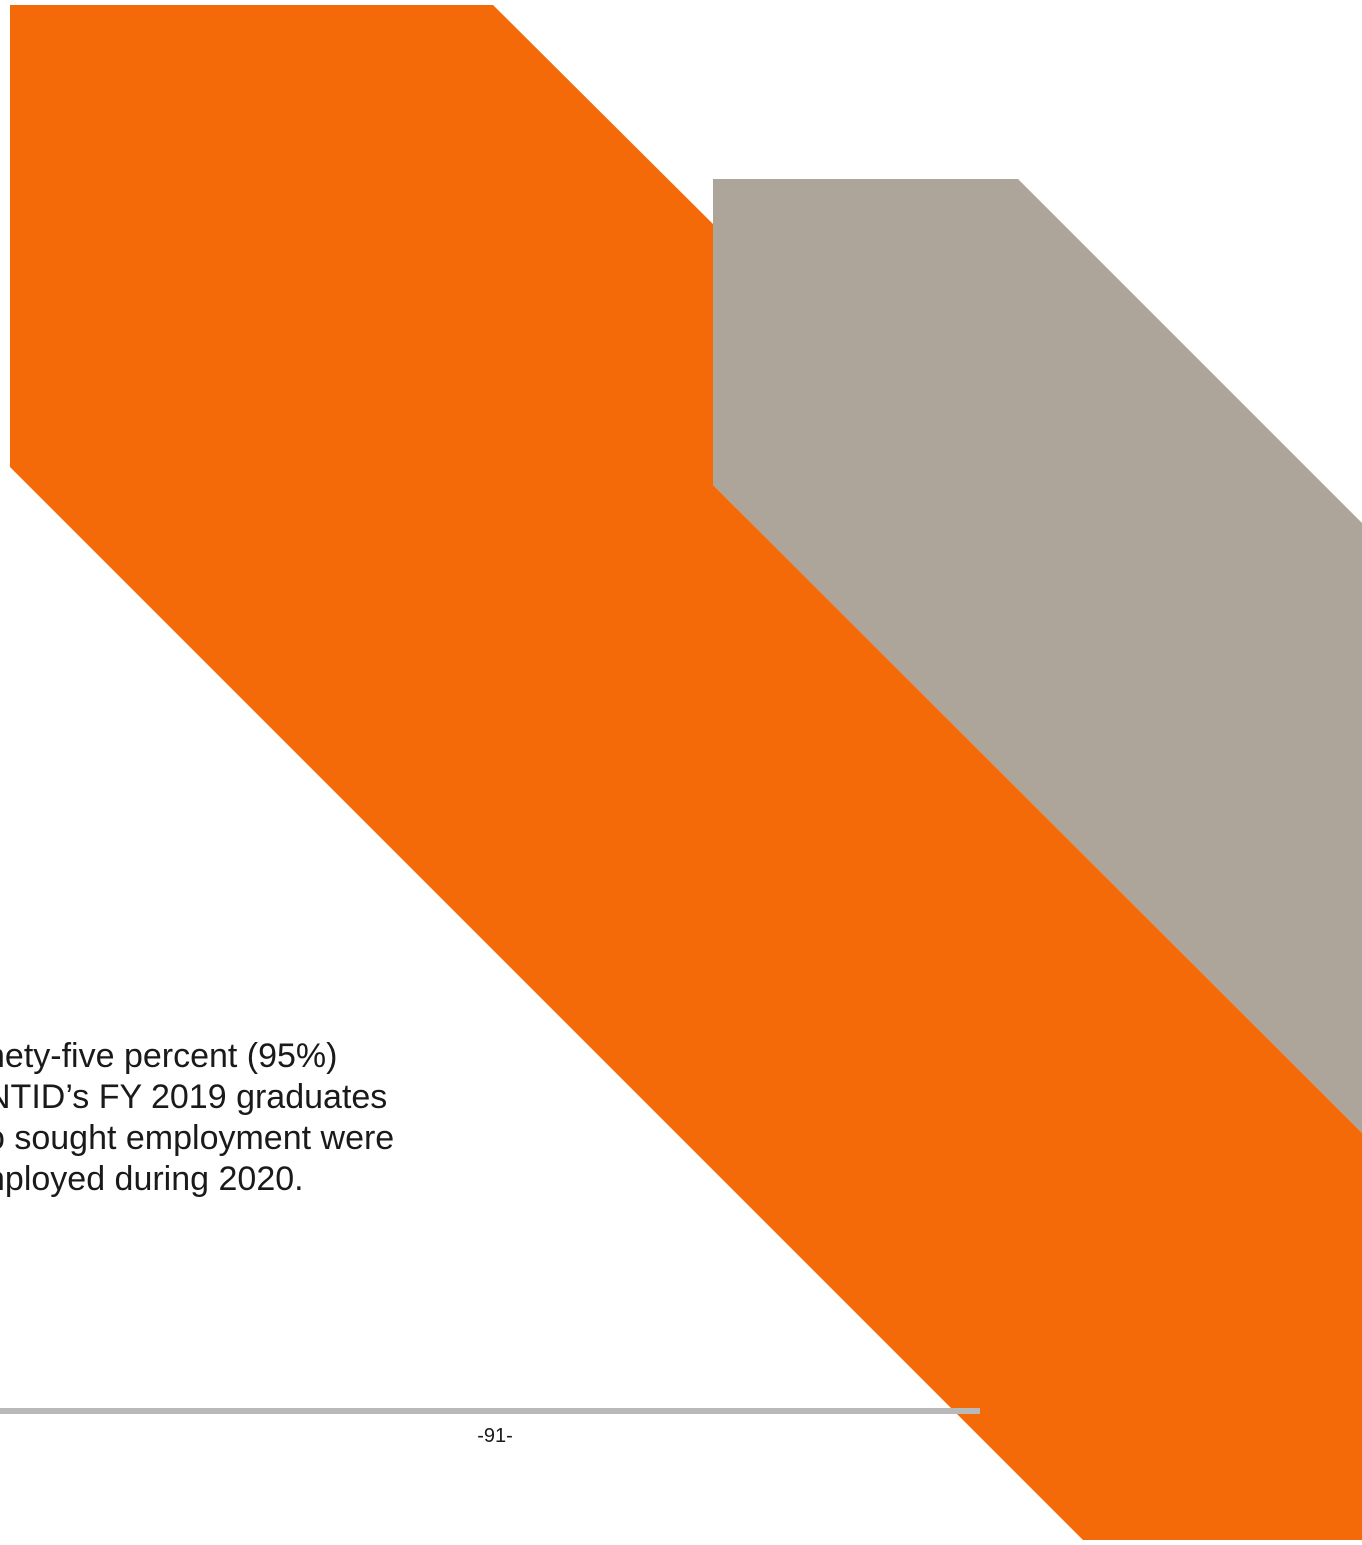  What do you see at coordinates (490, 1411) in the screenshot?
I see `footer-divider` at bounding box center [490, 1411].